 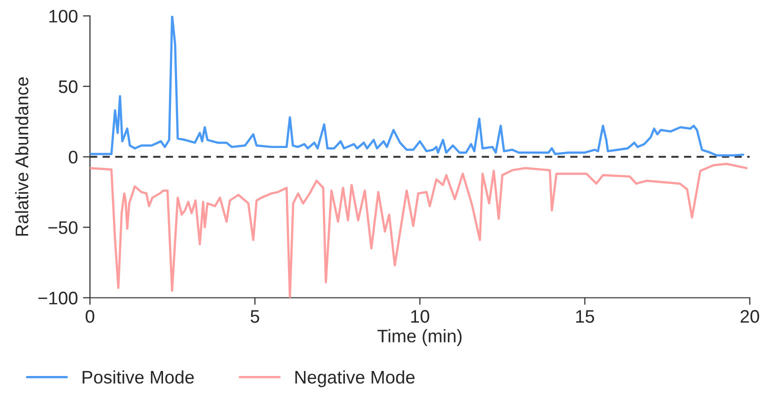 What do you see at coordinates (58, 298) in the screenshot?
I see `y-tick-label: −100` at bounding box center [58, 298].